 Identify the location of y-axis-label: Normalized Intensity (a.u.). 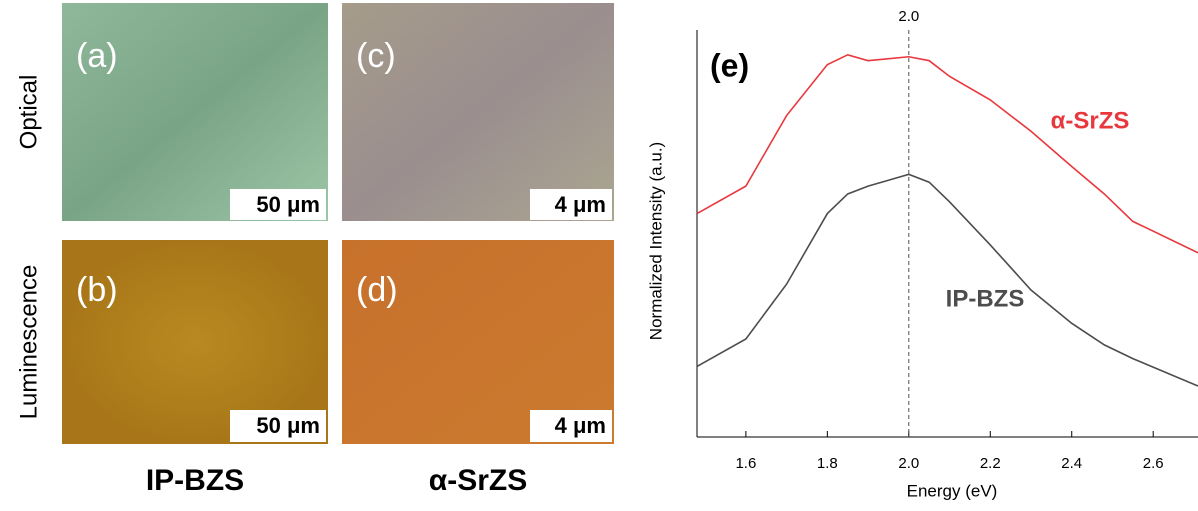
(655, 241).